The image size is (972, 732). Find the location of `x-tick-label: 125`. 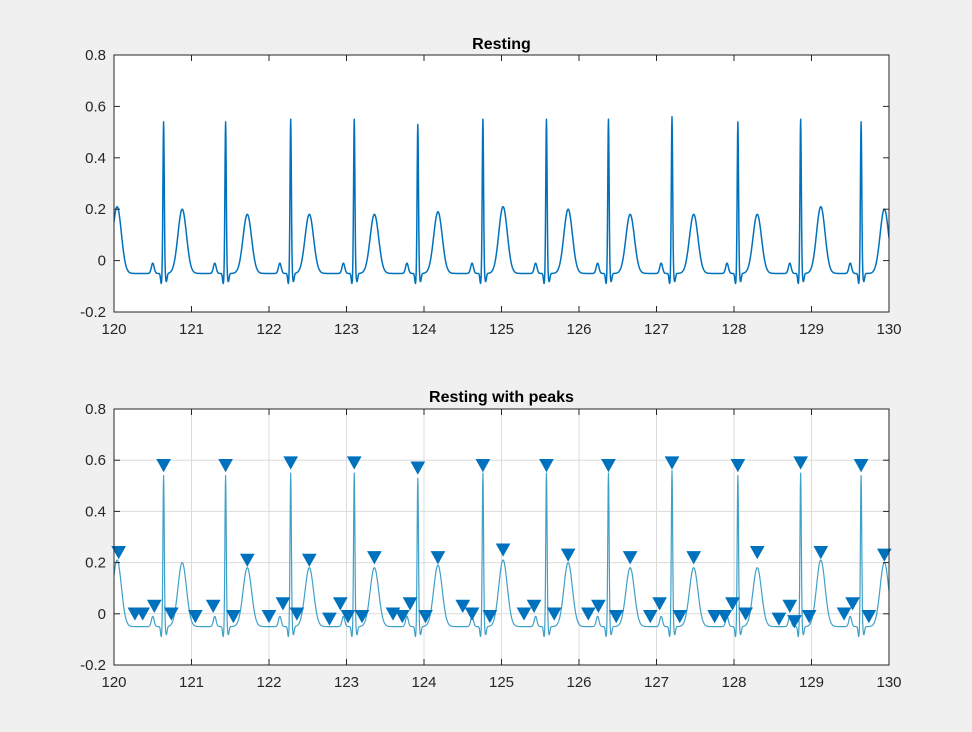

x-tick-label: 125 is located at coordinates (501, 682).